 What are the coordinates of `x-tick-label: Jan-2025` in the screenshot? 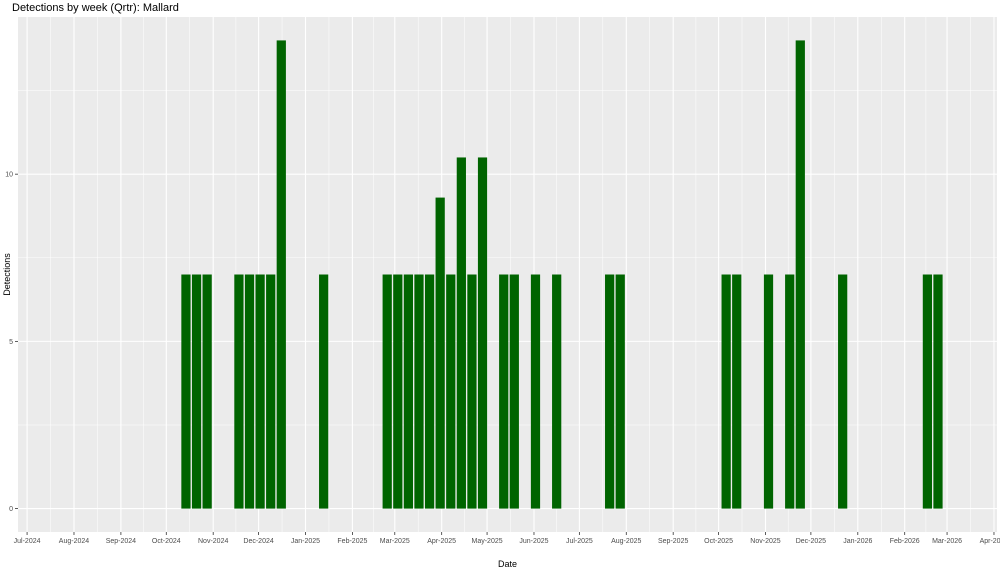 It's located at (305, 541).